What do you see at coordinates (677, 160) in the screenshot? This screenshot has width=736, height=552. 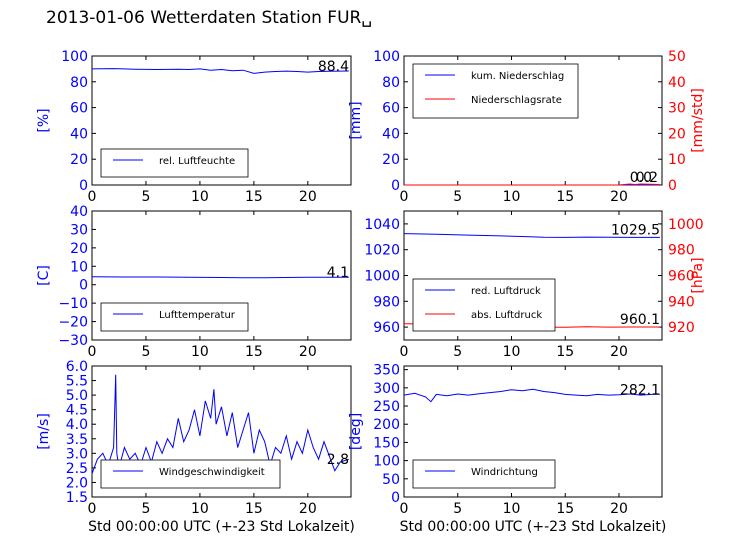 I see `y-right-tick-label: 10` at bounding box center [677, 160].